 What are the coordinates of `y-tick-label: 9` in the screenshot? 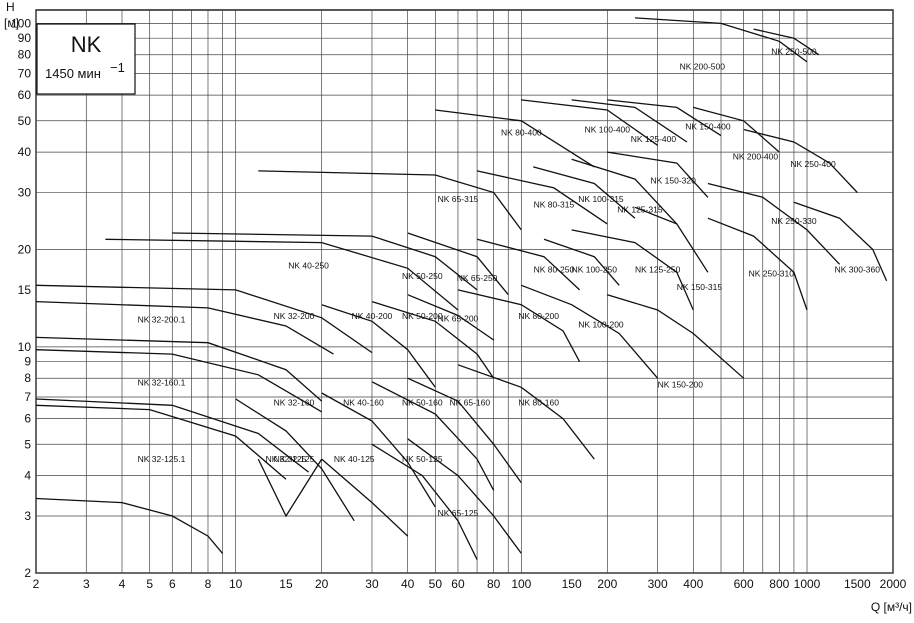 It's located at (27, 362).